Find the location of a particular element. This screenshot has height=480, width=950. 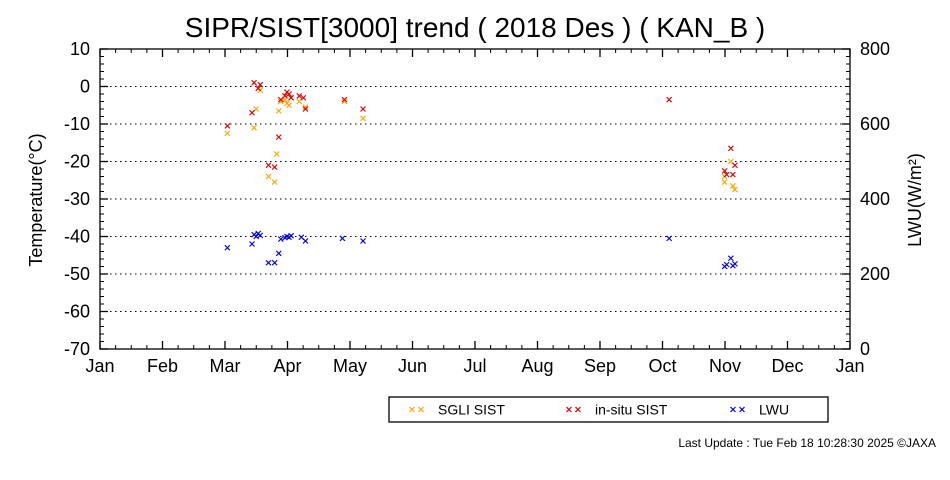

y-tick-label: -20 is located at coordinates (77, 162).